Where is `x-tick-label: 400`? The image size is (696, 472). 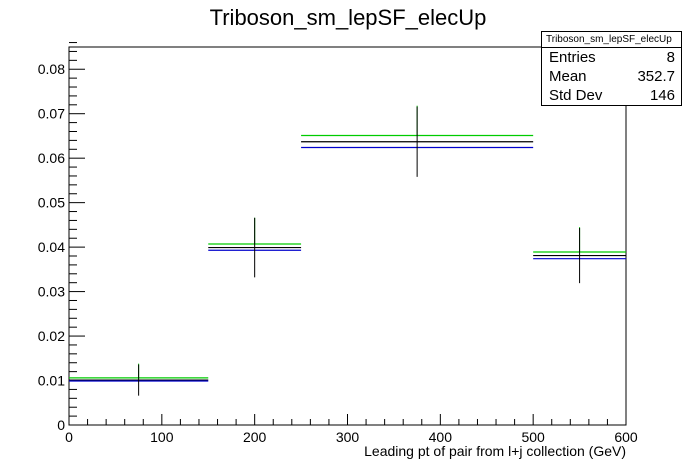 x-tick-label: 400 is located at coordinates (441, 437).